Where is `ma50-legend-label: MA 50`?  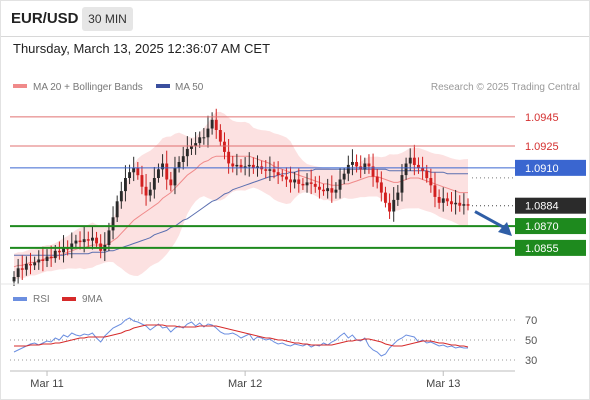 ma50-legend-label: MA 50 is located at coordinates (189, 87).